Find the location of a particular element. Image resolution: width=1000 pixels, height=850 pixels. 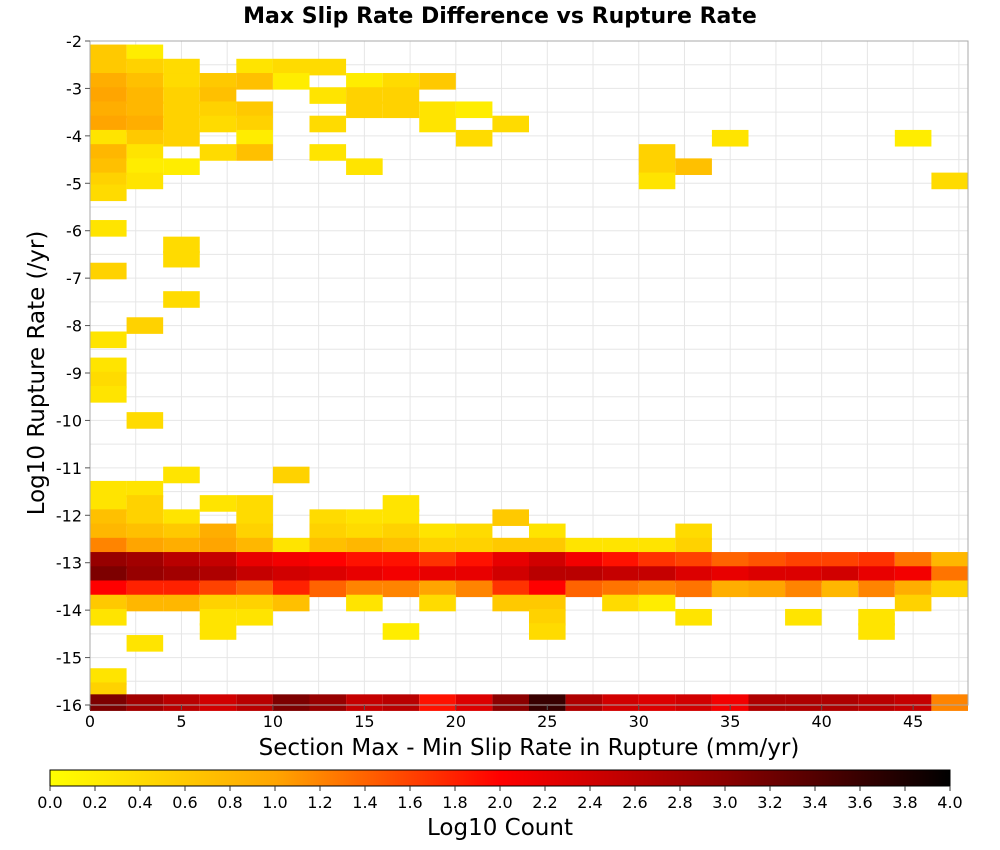

colorbar-tick-label: 1.4 is located at coordinates (364, 802).